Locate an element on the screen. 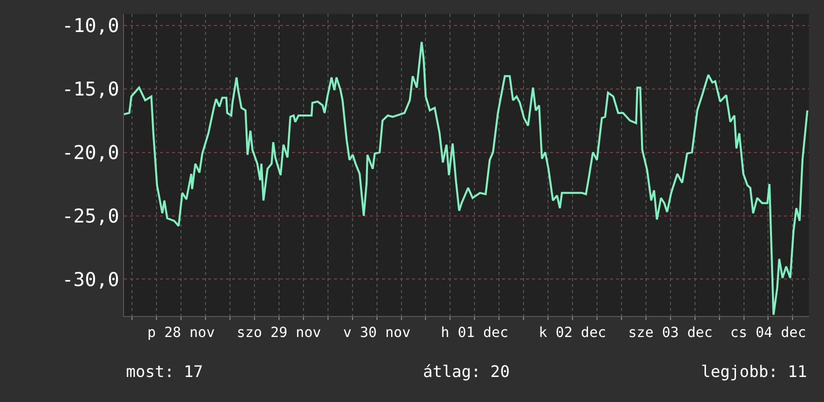  x-tick-label: cs 04 dec is located at coordinates (768, 332).